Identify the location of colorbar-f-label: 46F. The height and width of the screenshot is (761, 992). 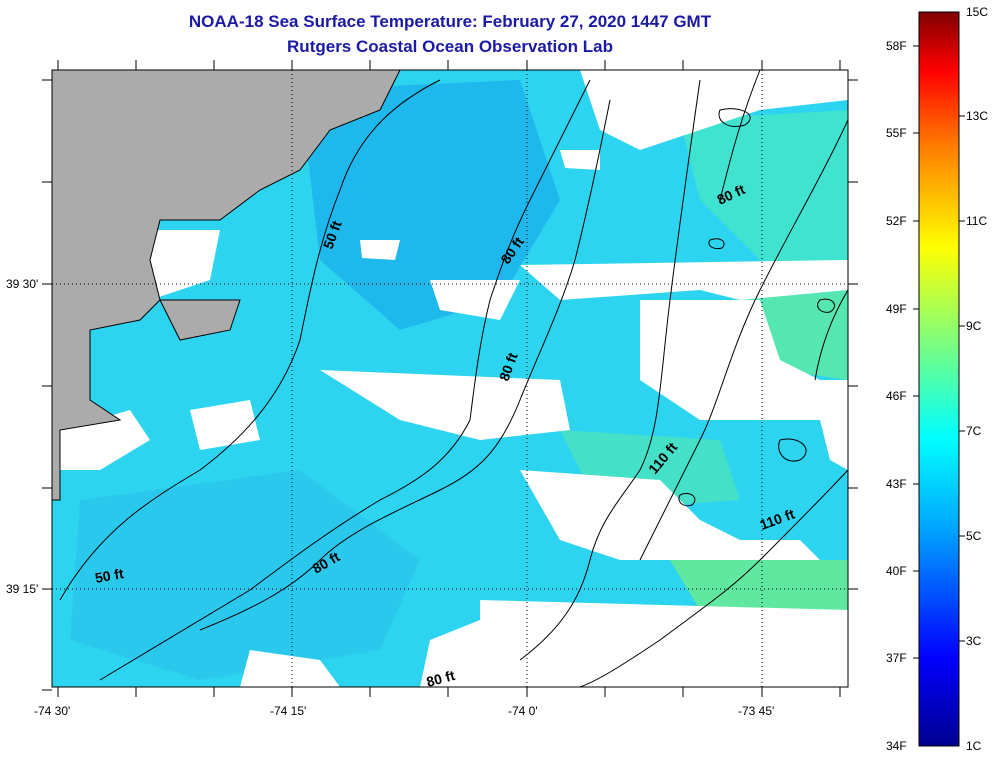
(896, 396).